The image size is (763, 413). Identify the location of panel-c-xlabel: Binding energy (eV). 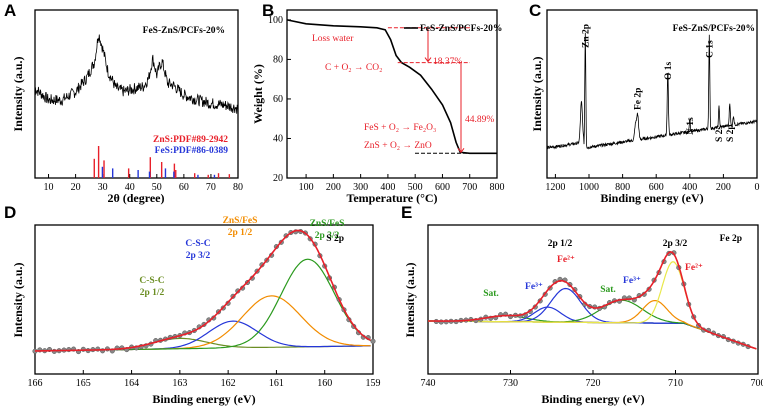
(651, 198).